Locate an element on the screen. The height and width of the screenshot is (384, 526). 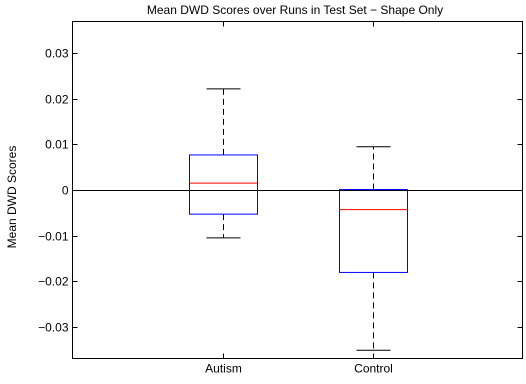
y-tick-label: −0.02 is located at coordinates (53, 282).